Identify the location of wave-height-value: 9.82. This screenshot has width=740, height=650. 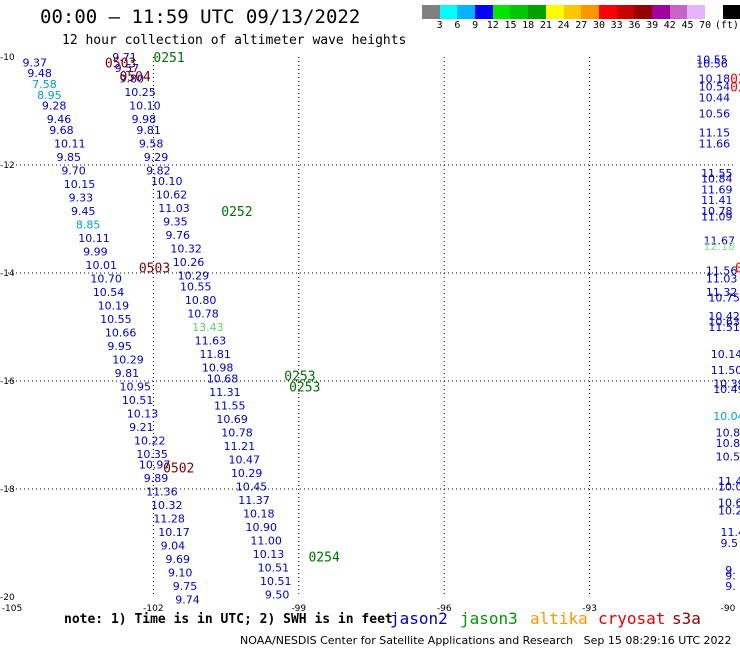
(158, 170).